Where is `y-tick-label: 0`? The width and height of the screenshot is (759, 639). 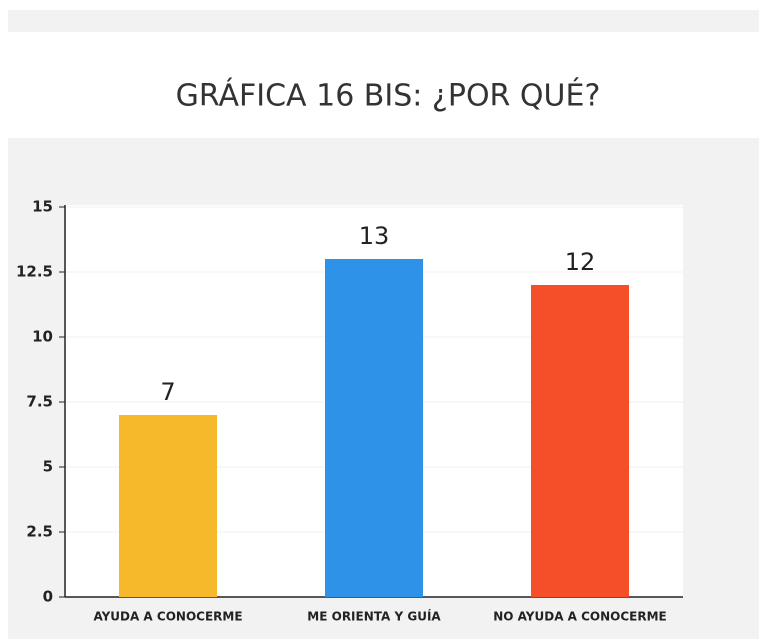
y-tick-label: 0 is located at coordinates (48, 597).